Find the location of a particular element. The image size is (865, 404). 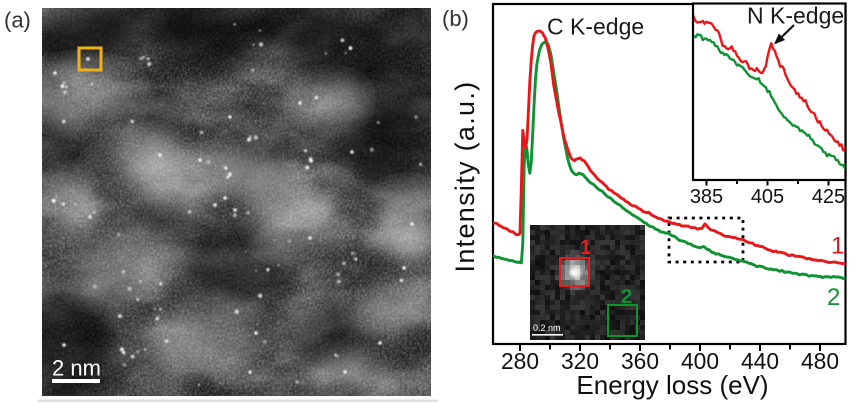

svg-text: 2 nm is located at coordinates (76, 368).